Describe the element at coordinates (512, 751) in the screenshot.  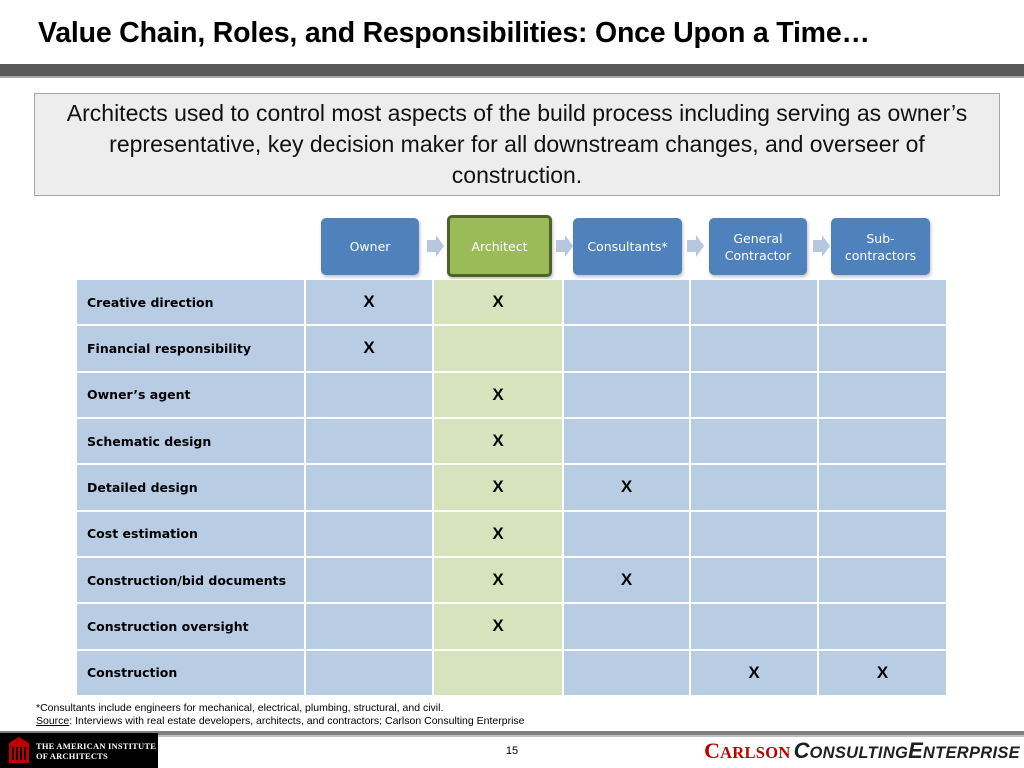
I see `page-number: 15` at that location.